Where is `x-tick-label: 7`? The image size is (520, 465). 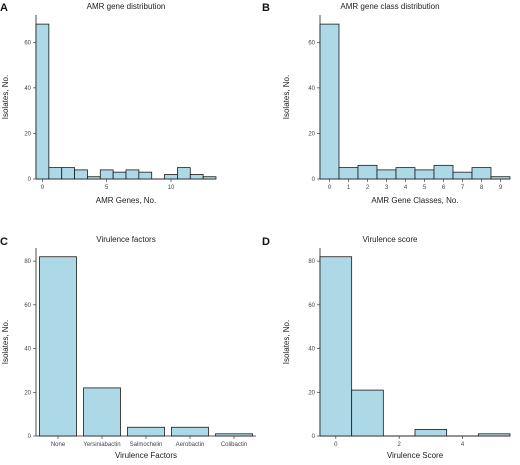 x-tick-label: 7 is located at coordinates (463, 188).